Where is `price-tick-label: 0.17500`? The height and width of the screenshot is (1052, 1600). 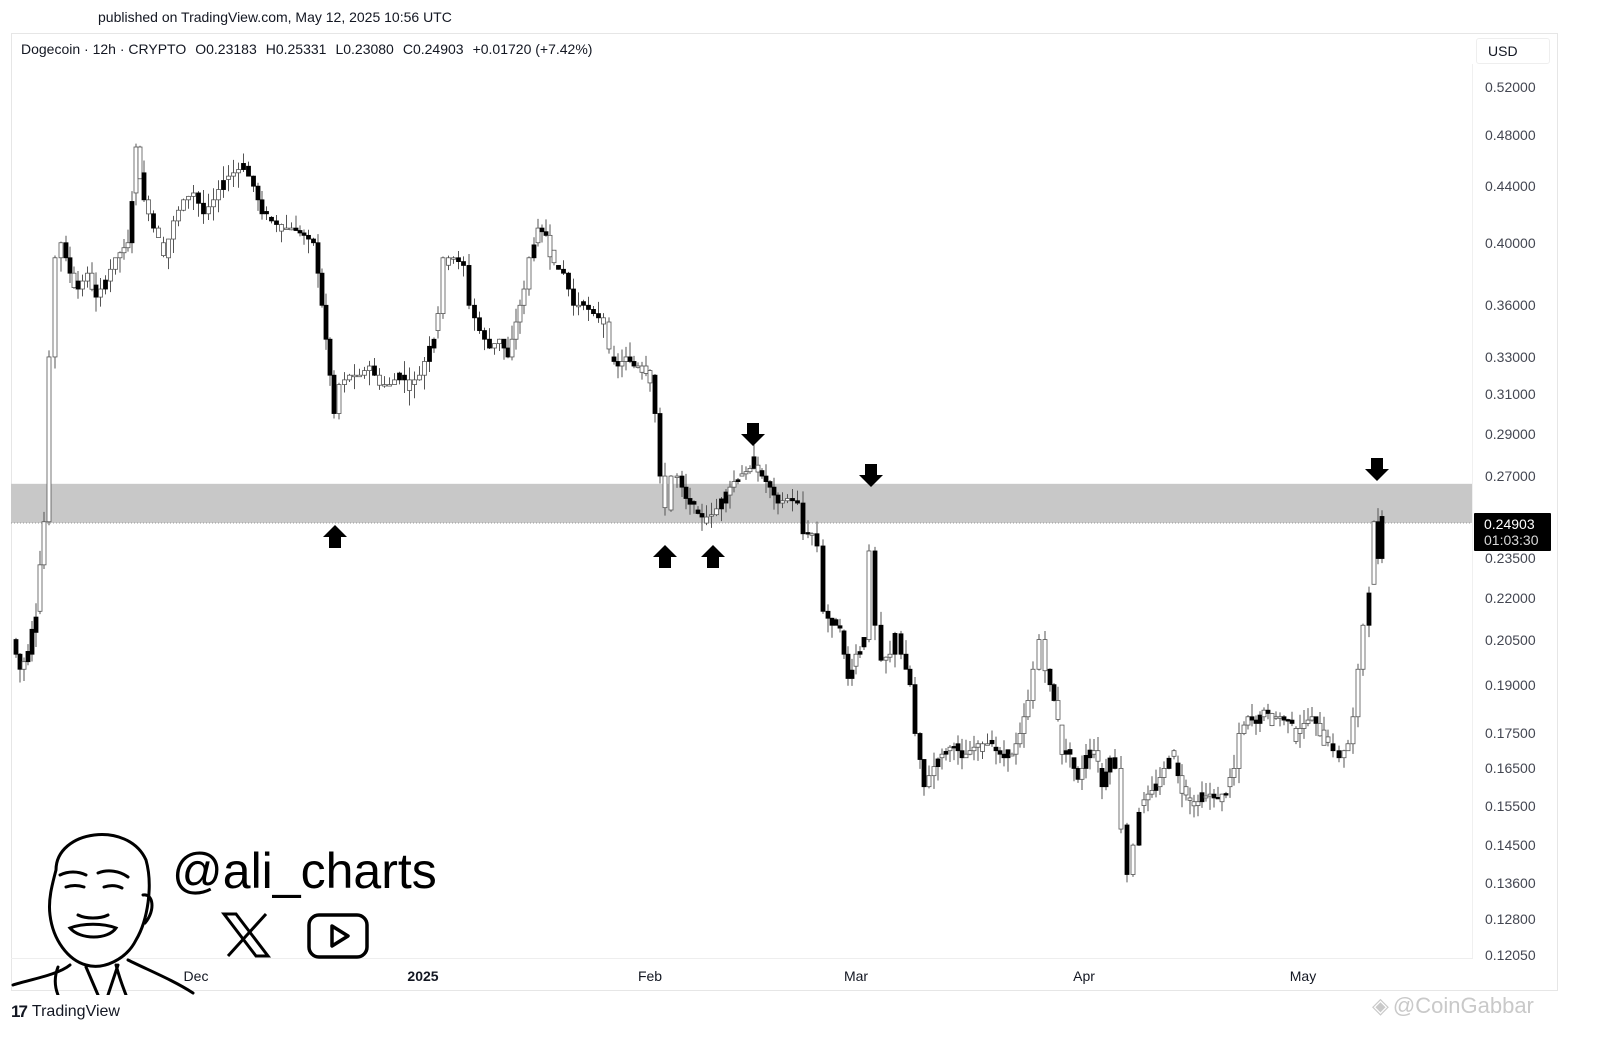 price-tick-label: 0.17500 is located at coordinates (1510, 733).